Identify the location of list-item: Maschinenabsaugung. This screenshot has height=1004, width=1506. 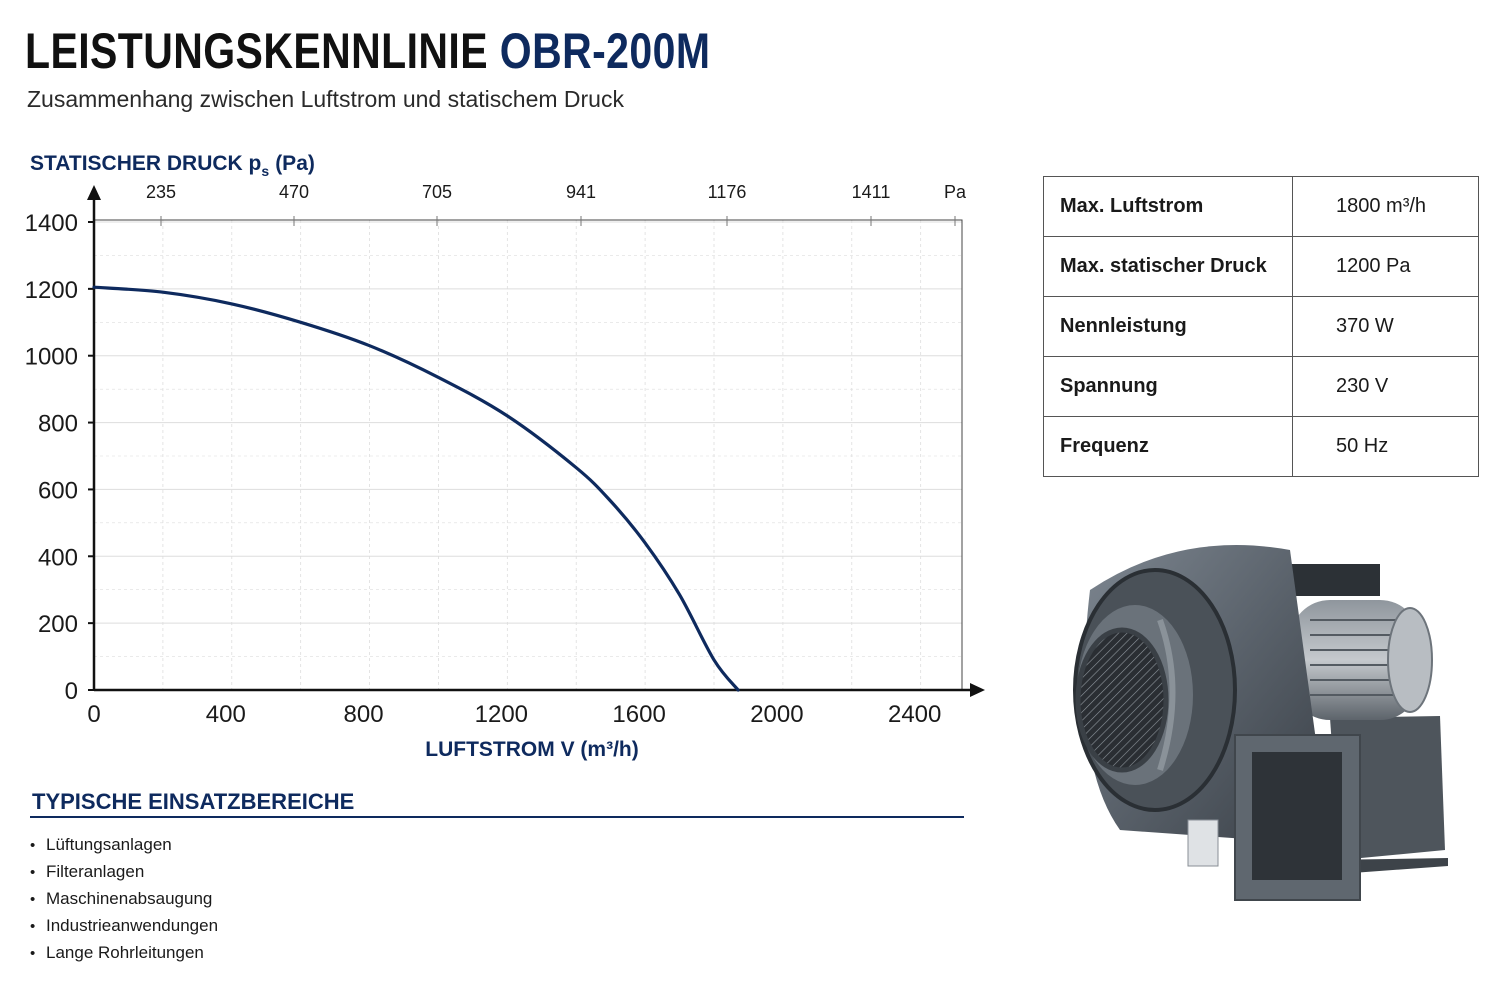
(124, 901).